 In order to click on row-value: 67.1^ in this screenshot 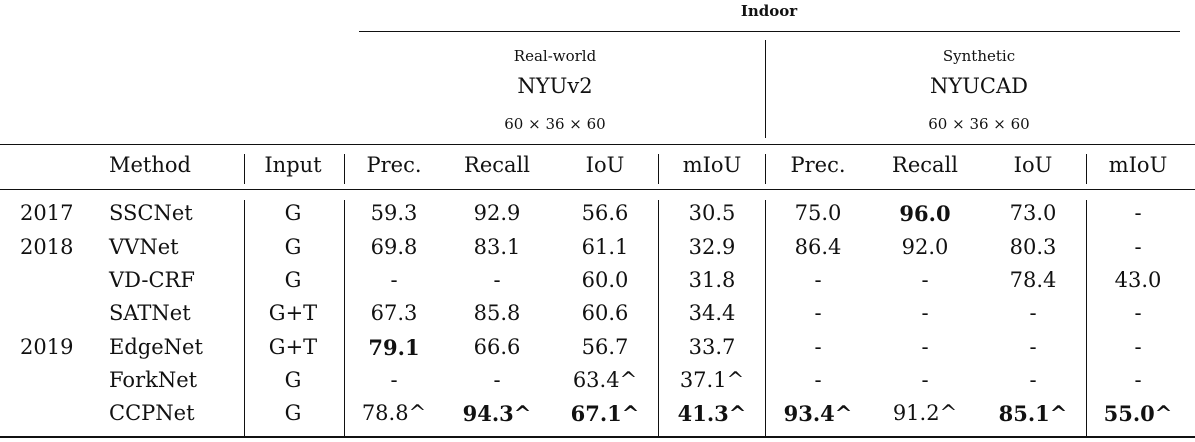, I will do `click(605, 413)`.